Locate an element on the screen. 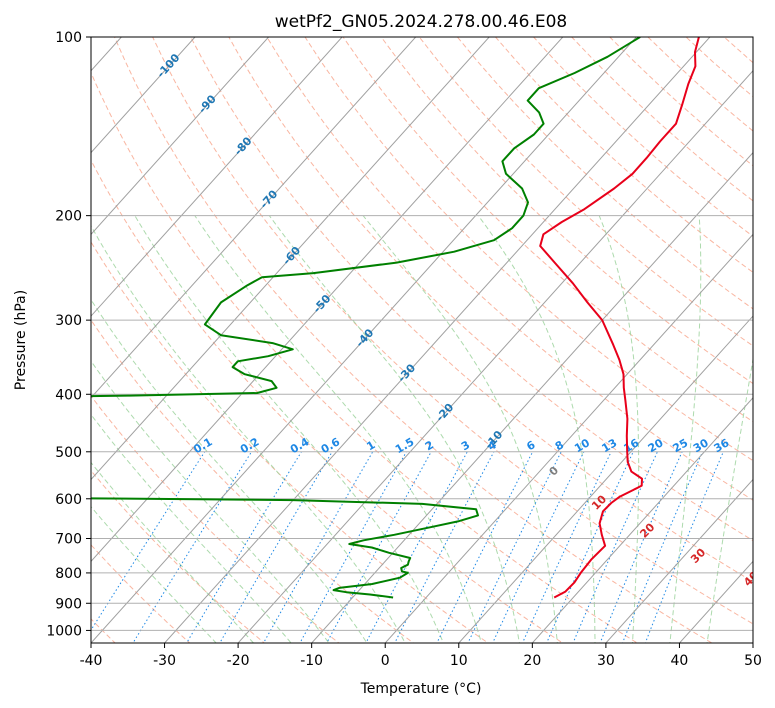  mixing-ratio-label: 8 is located at coordinates (559, 445).